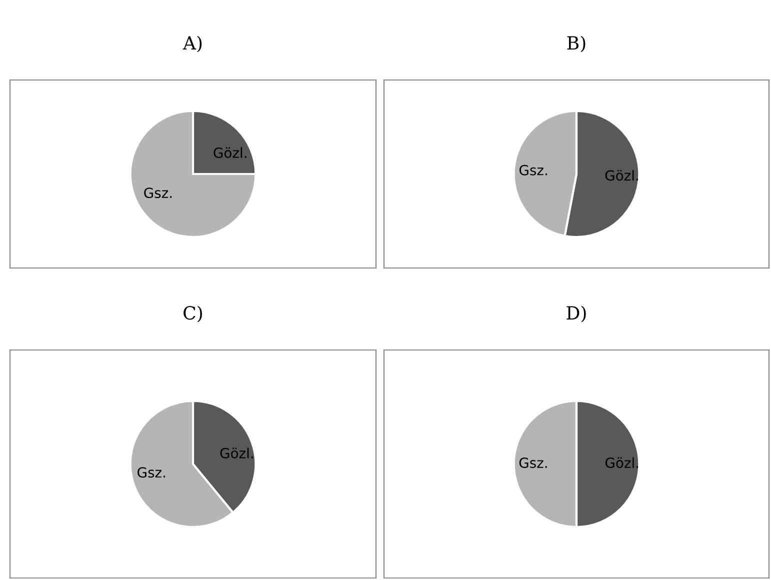 Image resolution: width=771 pixels, height=580 pixels. What do you see at coordinates (576, 314) in the screenshot?
I see `chart-title: D)` at bounding box center [576, 314].